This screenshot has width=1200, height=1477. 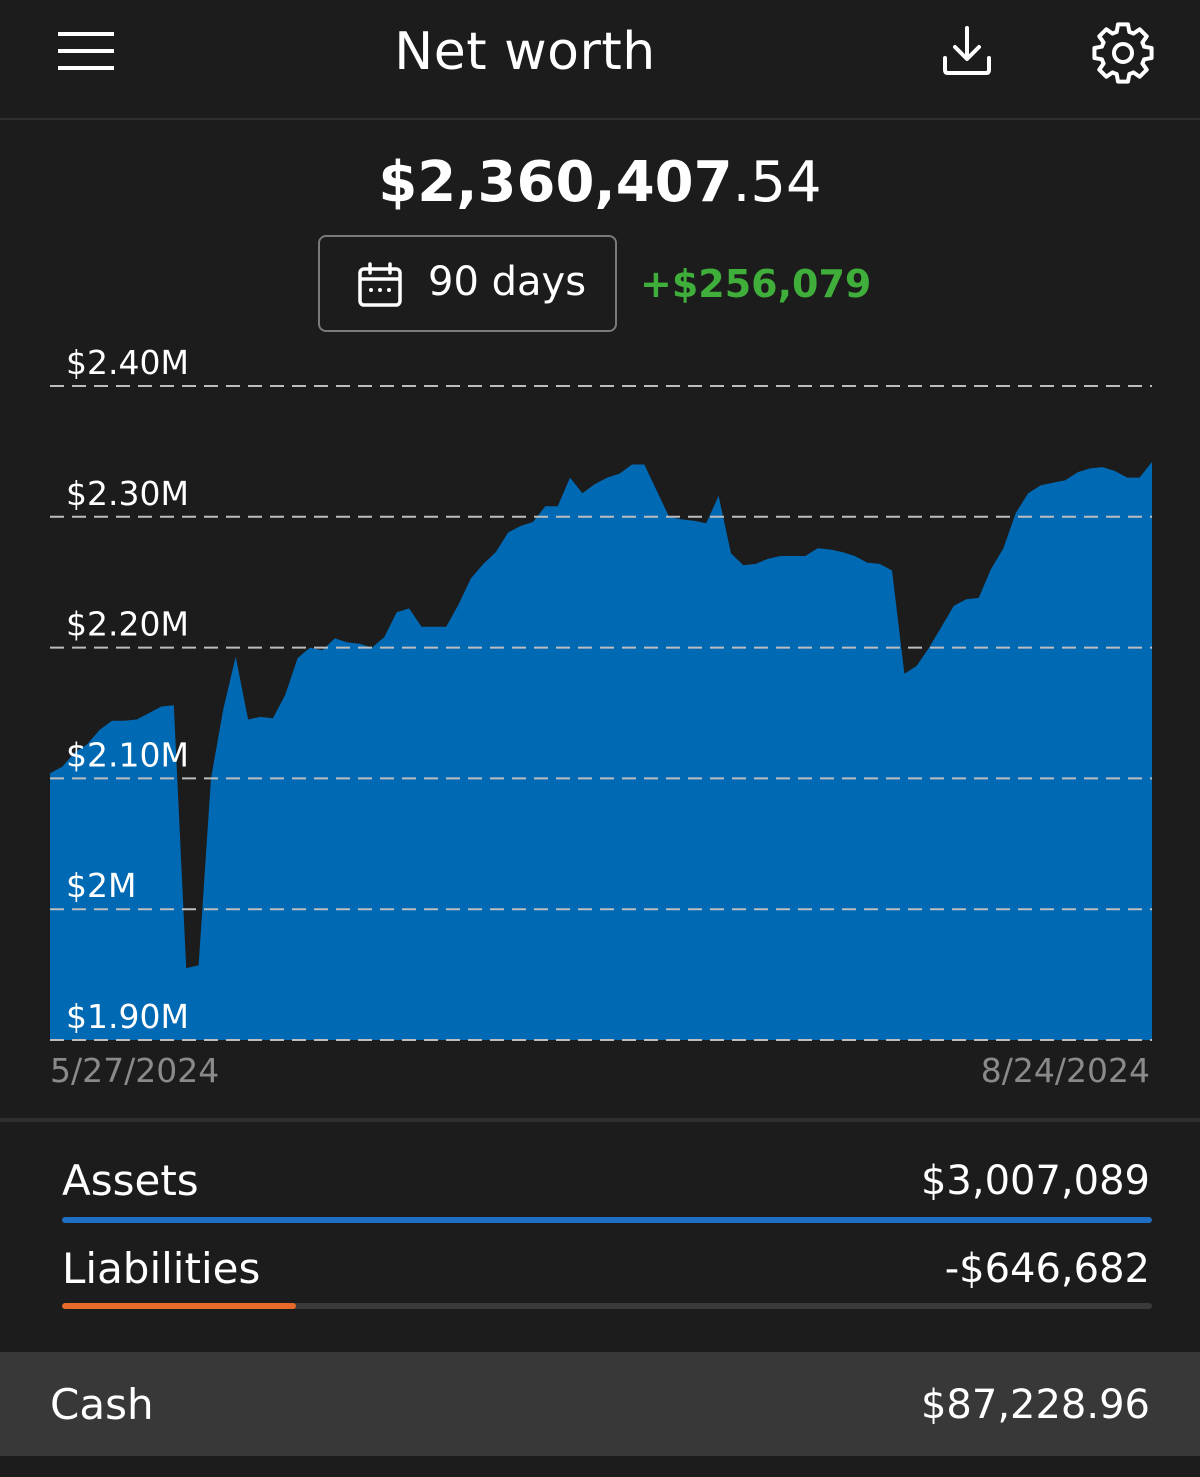 What do you see at coordinates (525, 52) in the screenshot?
I see `page-title: Net worth` at bounding box center [525, 52].